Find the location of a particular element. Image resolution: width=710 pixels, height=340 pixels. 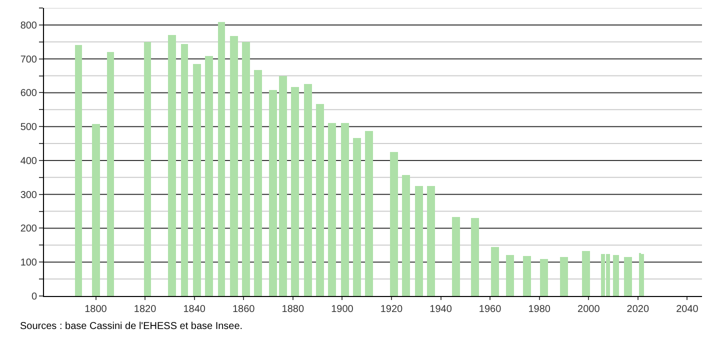

y-tick-label: 200 is located at coordinates (29, 229).